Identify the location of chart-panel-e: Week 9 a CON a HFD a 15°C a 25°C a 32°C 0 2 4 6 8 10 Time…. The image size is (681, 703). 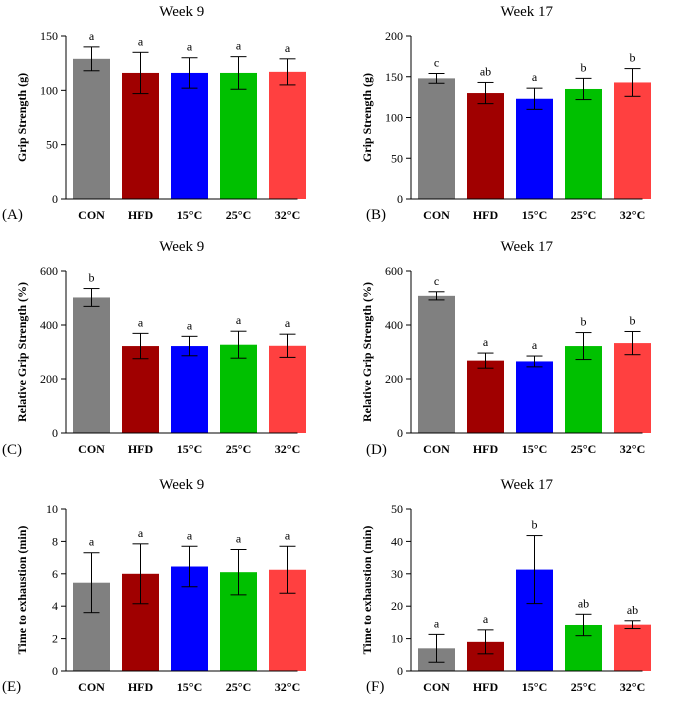
(154, 586).